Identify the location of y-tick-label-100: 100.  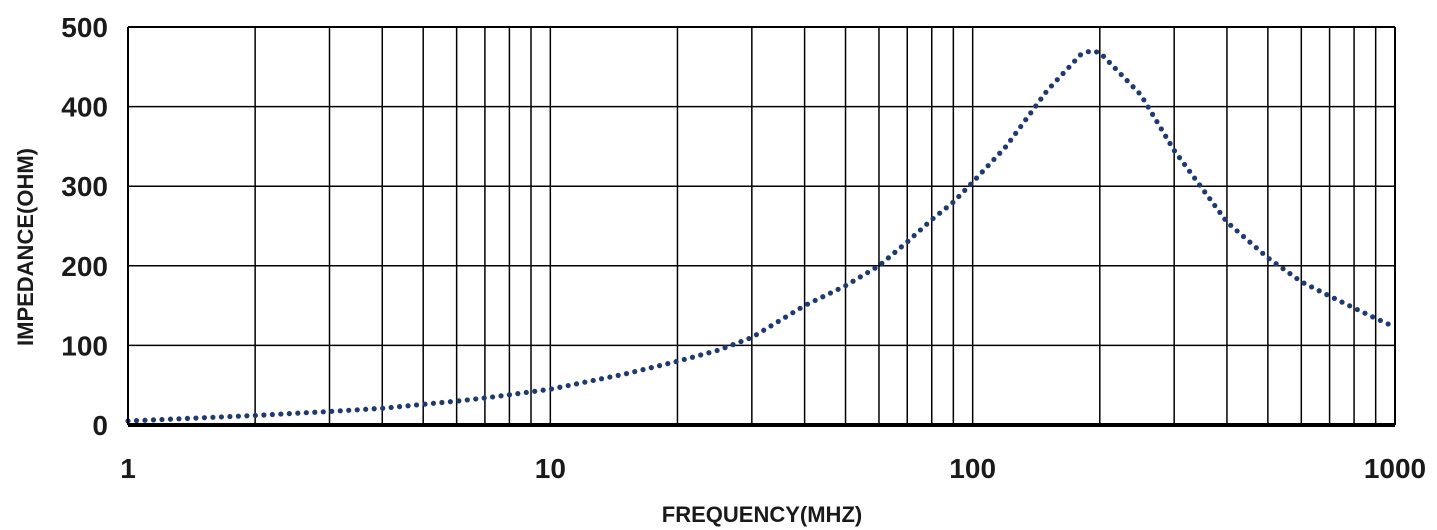
(84, 345).